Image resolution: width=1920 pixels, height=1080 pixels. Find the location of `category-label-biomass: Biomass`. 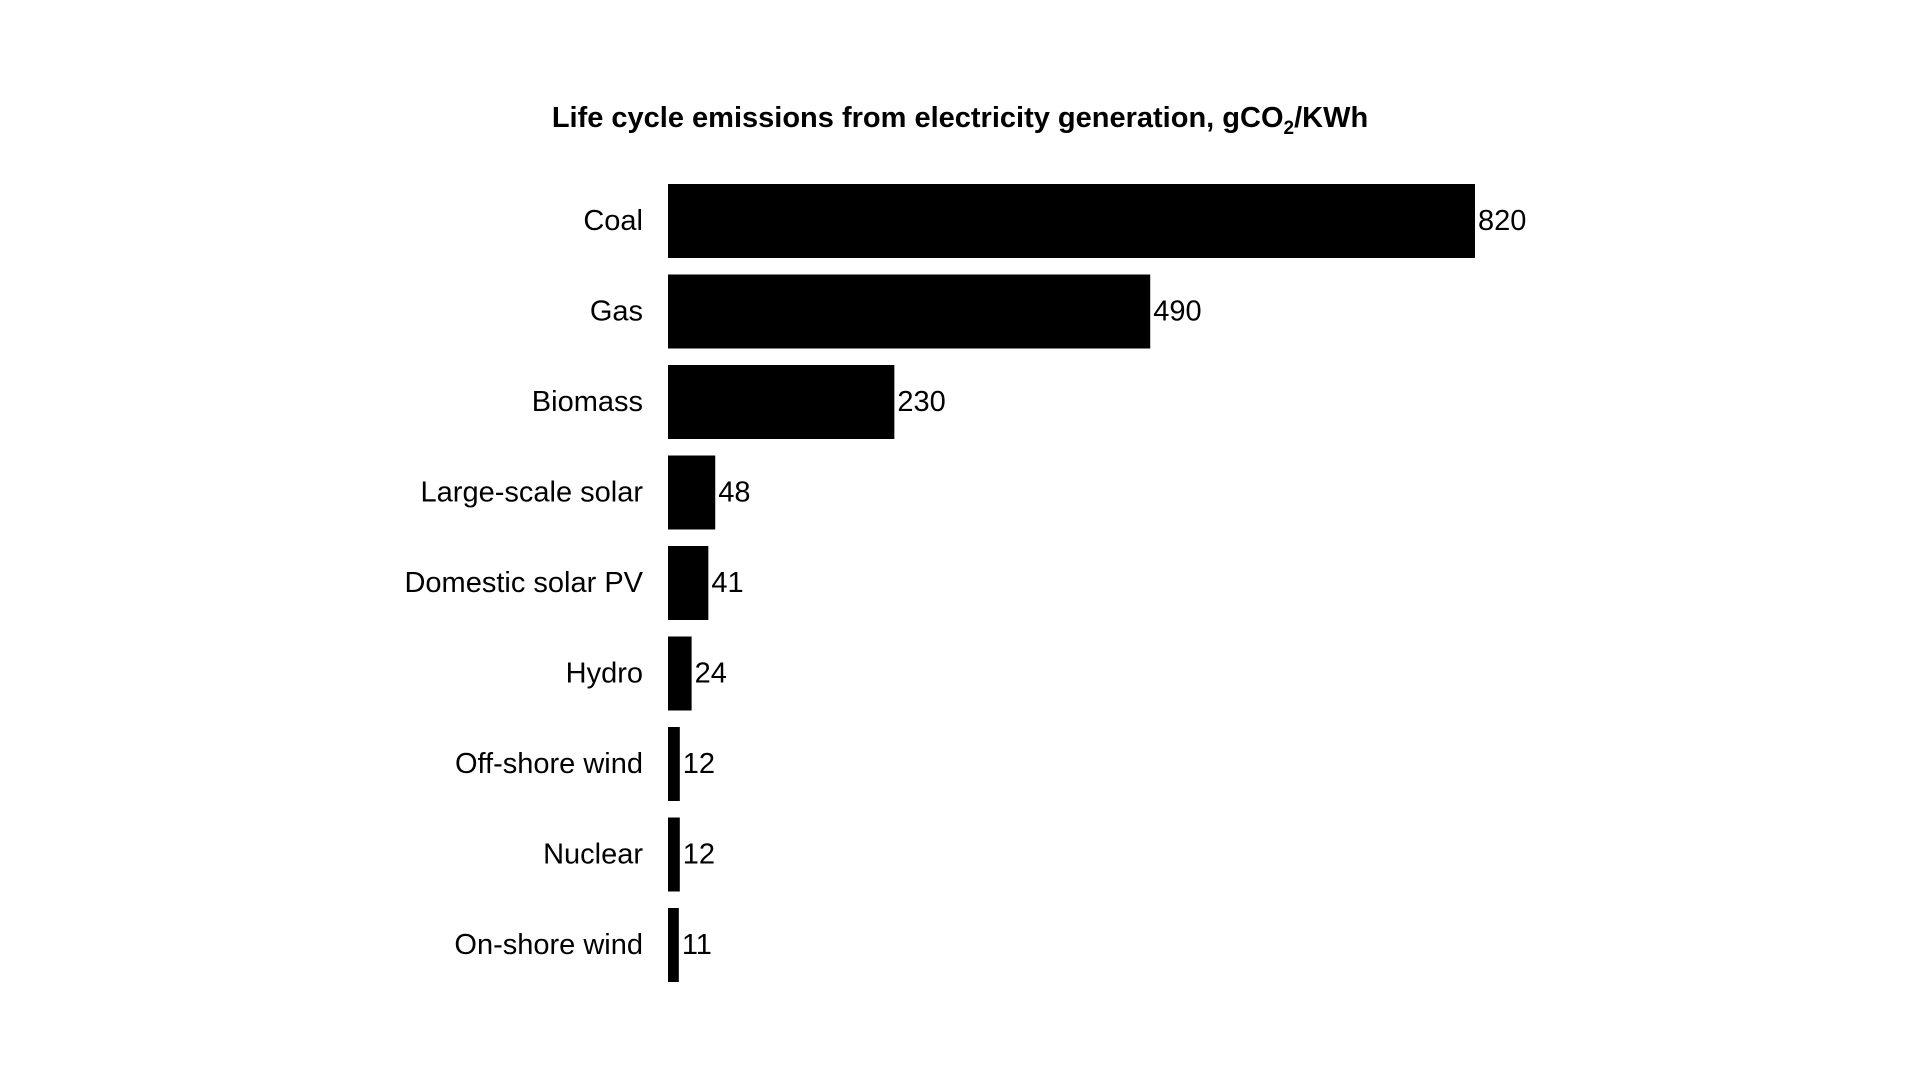

category-label-biomass: Biomass is located at coordinates (587, 402).